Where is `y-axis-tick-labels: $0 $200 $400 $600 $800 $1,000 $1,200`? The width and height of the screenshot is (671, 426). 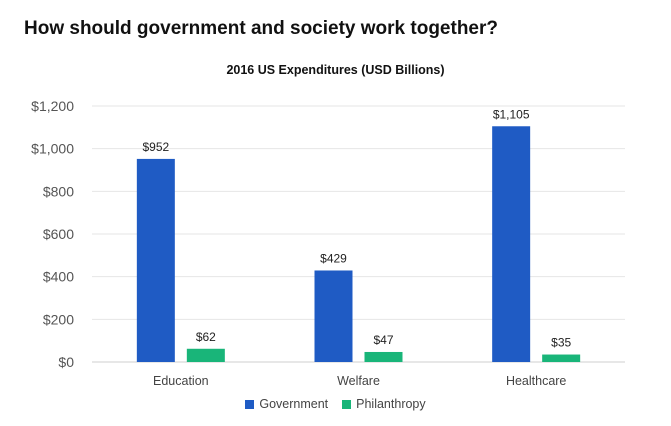
y-axis-tick-labels: $0 $200 $400 $600 $800 $1,000 $1,200 is located at coordinates (52, 234).